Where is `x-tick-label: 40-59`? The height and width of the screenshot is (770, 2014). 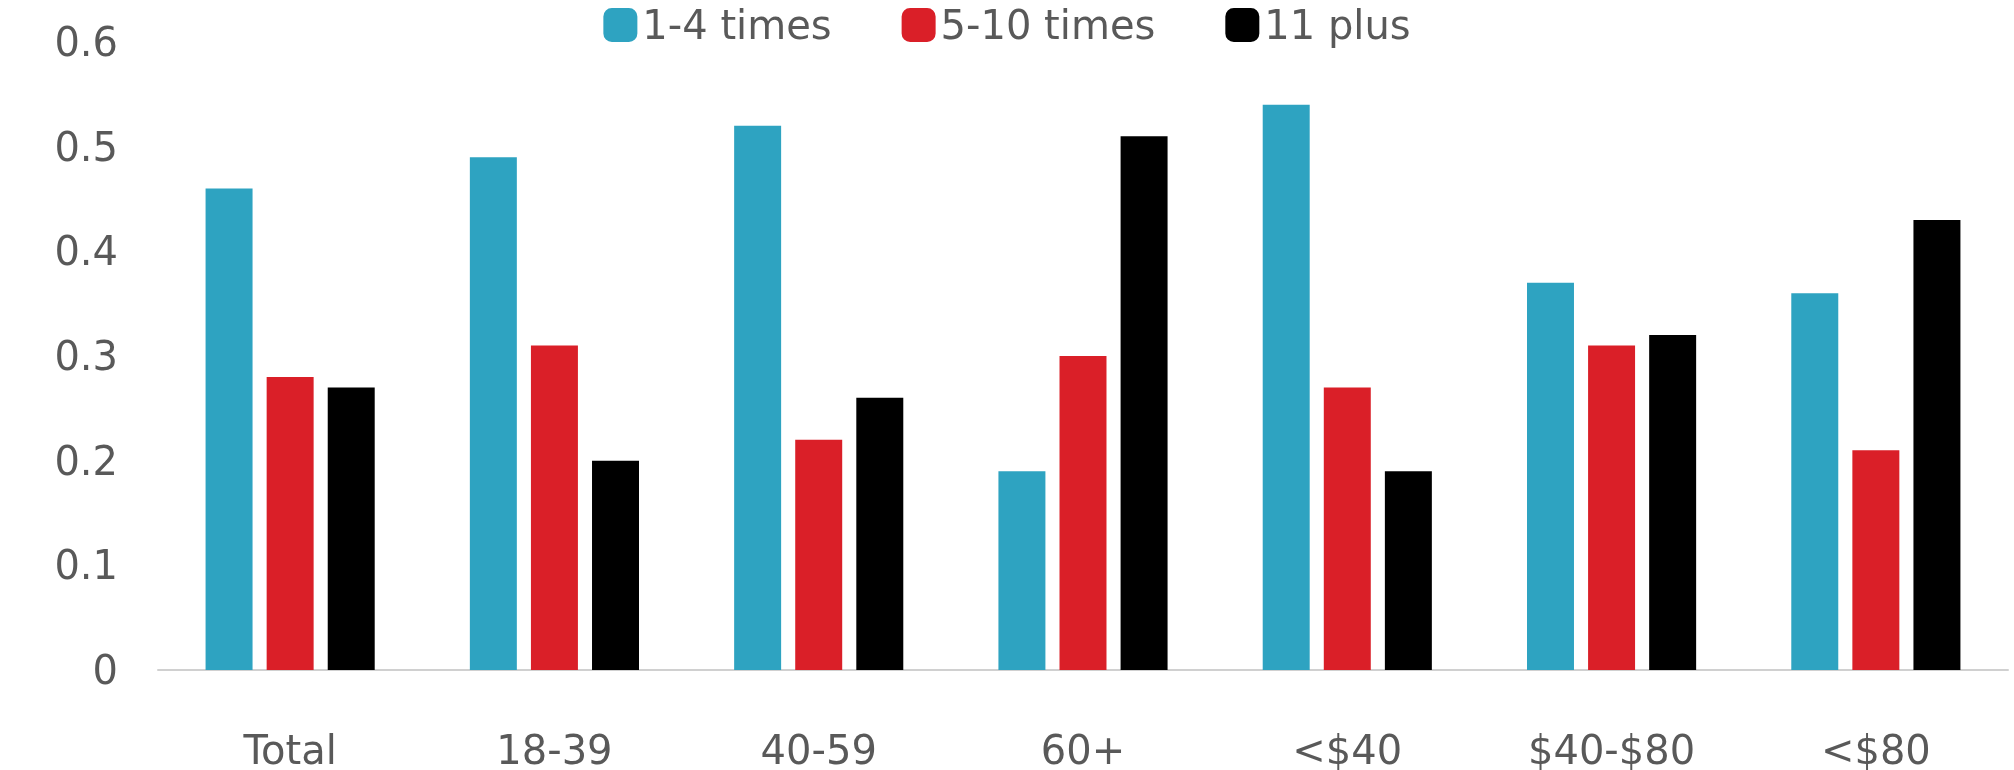 x-tick-label: 40-59 is located at coordinates (818, 748).